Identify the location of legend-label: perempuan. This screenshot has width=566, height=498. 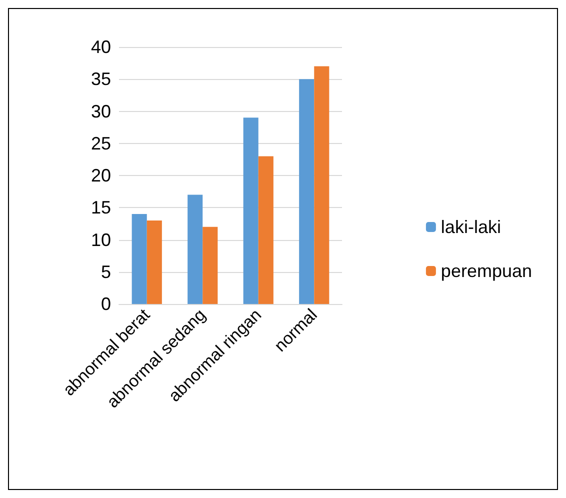
(486, 271).